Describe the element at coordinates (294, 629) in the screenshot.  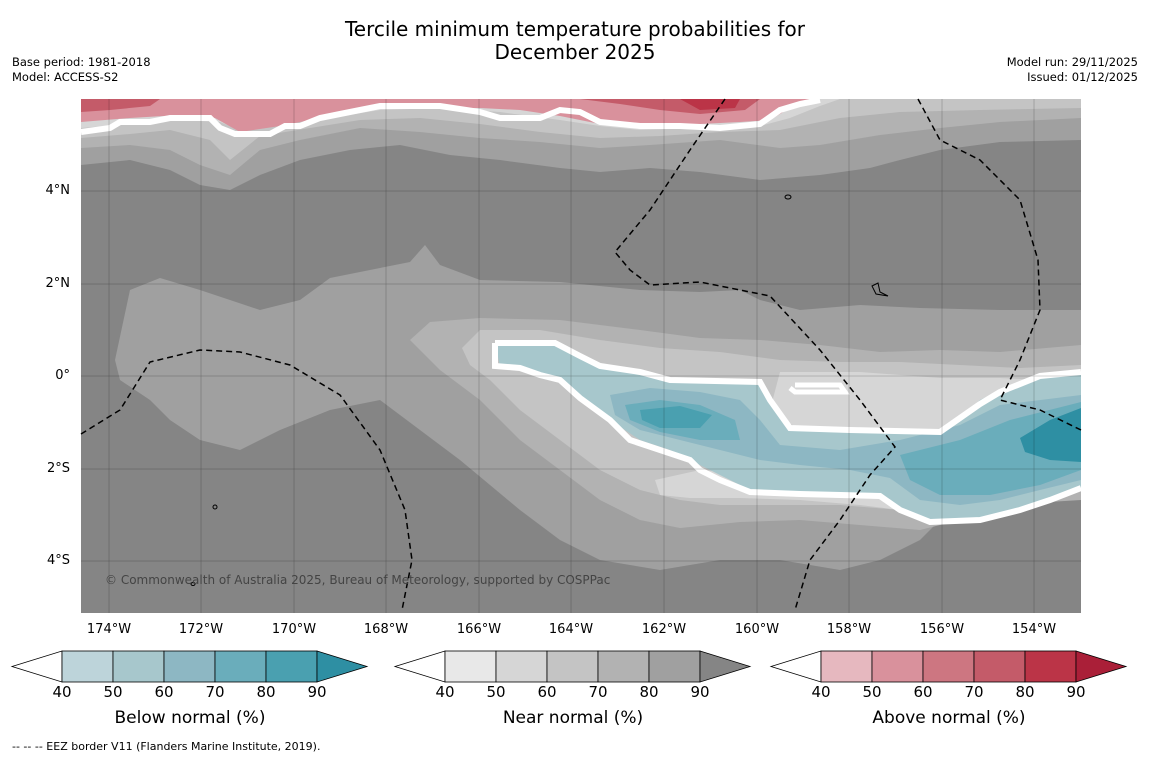
I see `lon-label-170w: 170°W` at that location.